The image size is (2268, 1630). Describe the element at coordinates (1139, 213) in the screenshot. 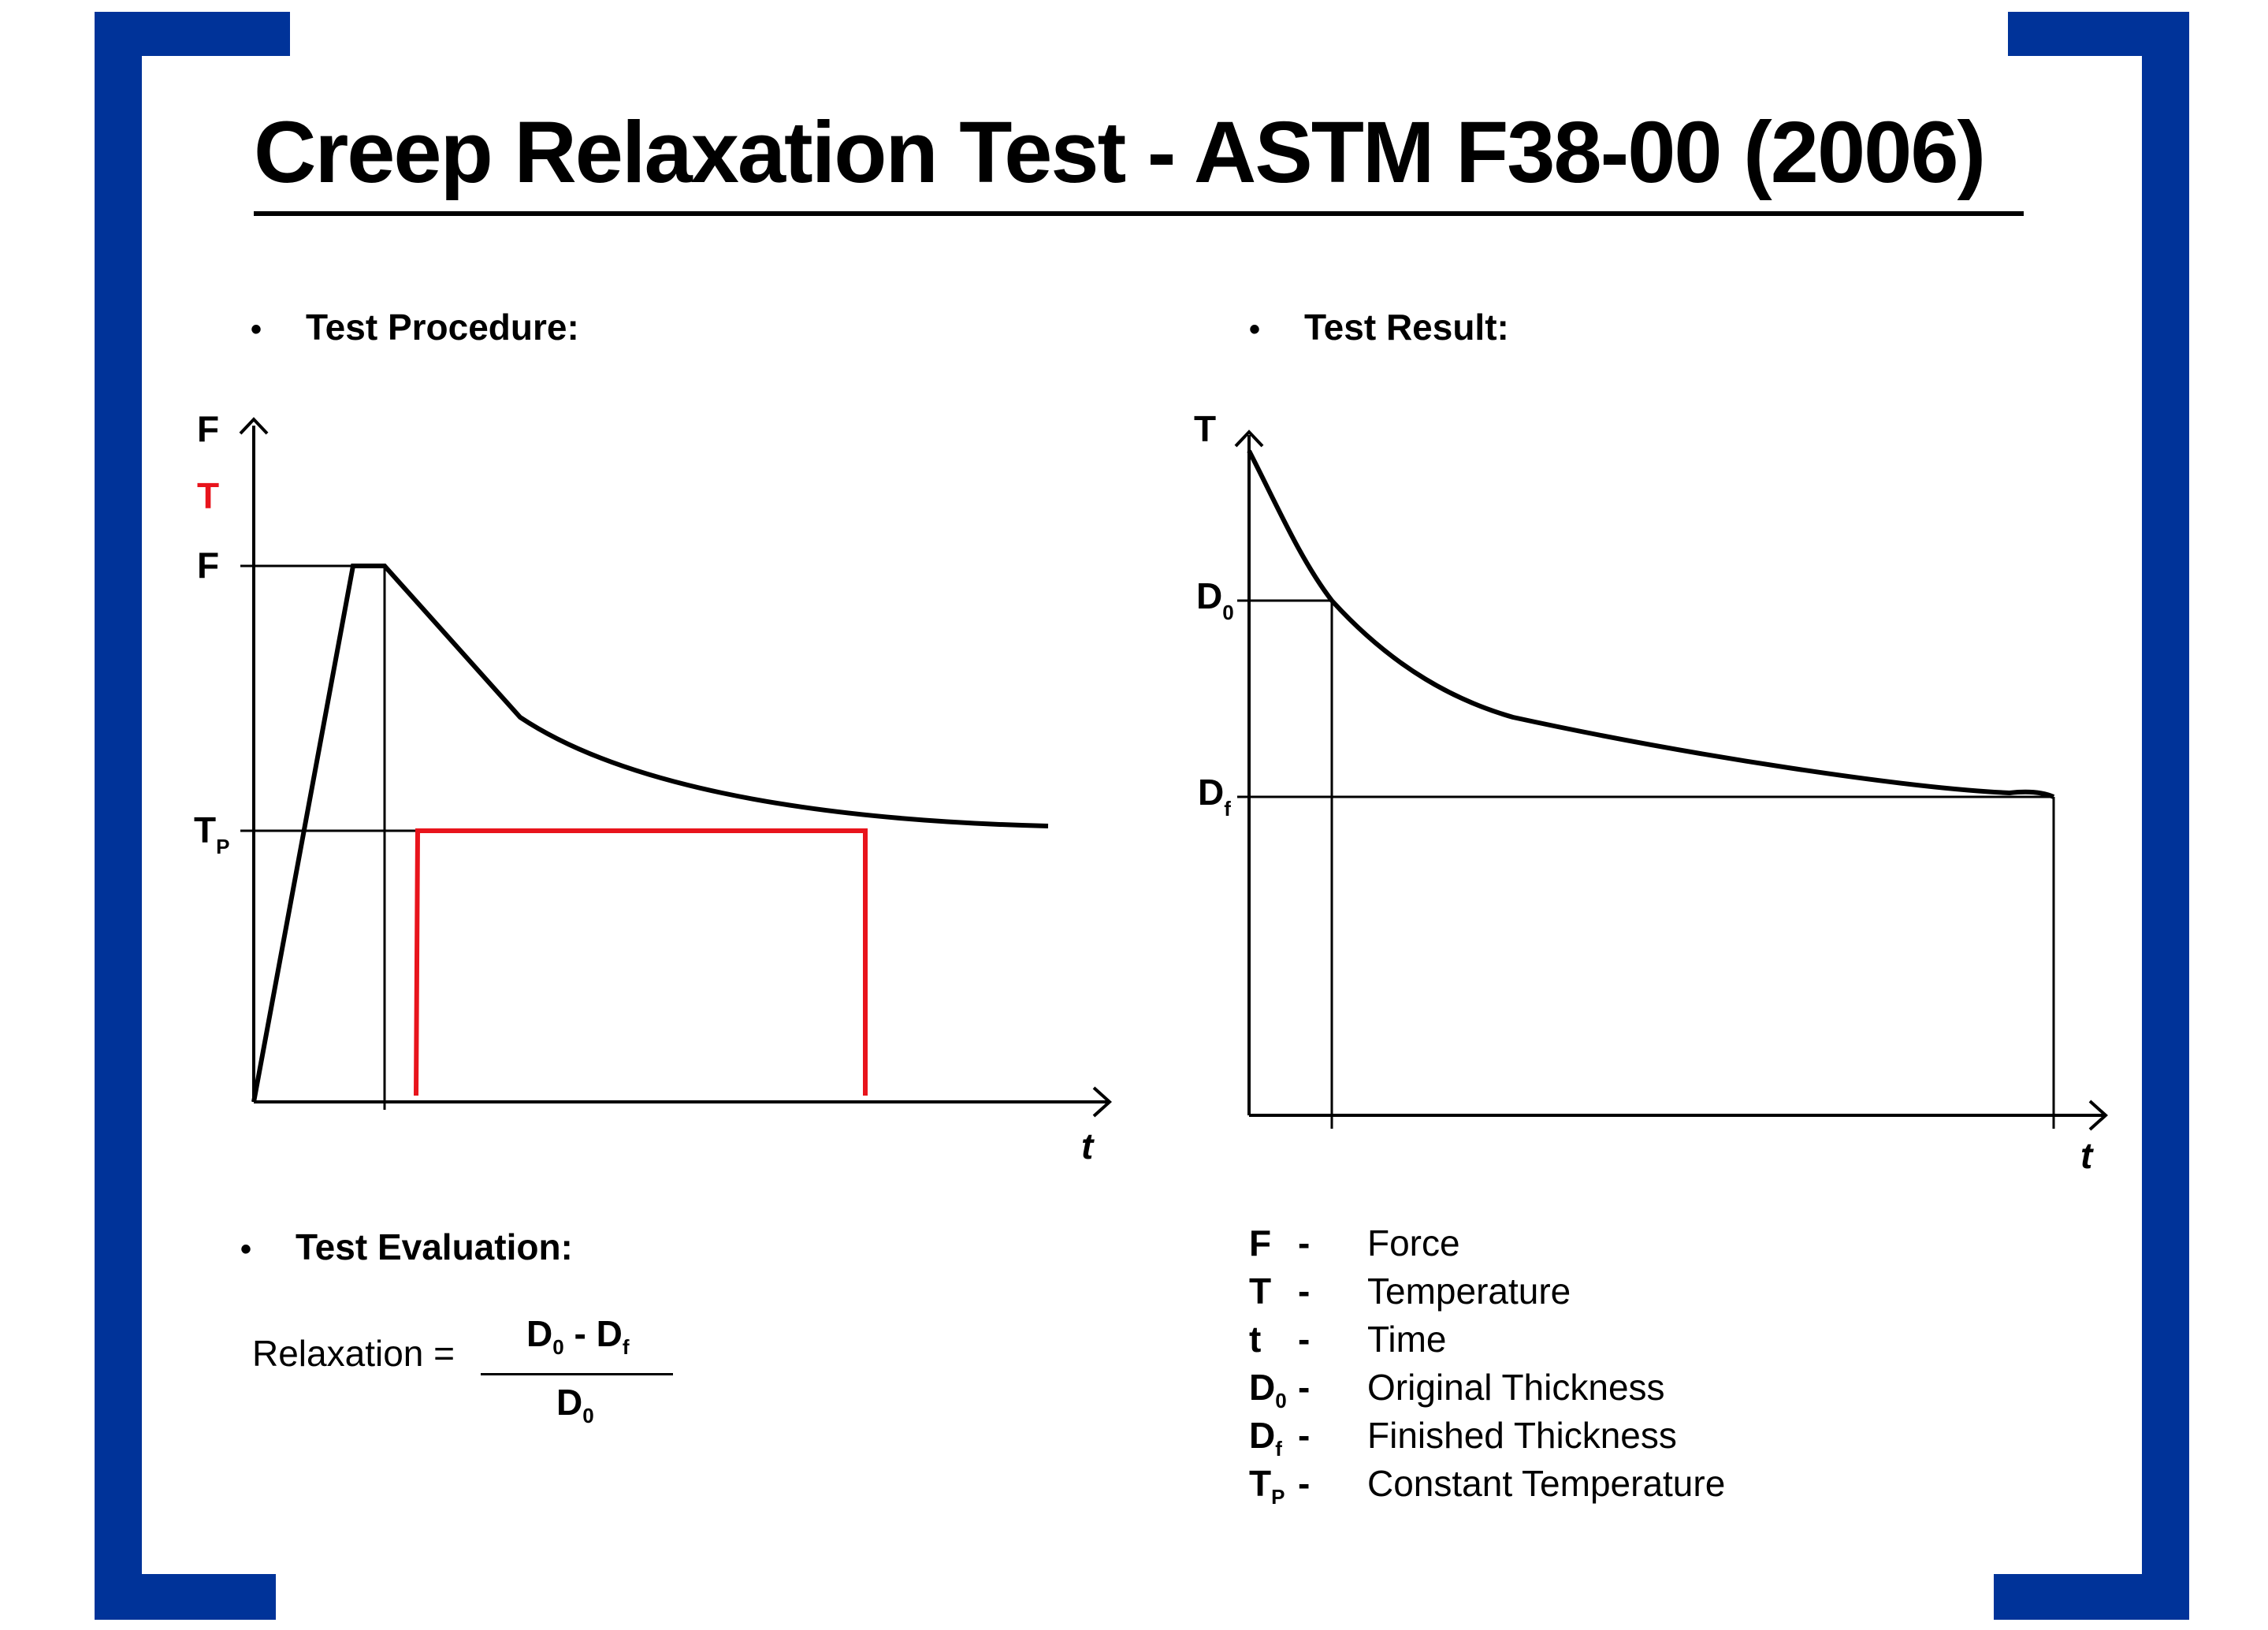

I see `title-underline` at that location.